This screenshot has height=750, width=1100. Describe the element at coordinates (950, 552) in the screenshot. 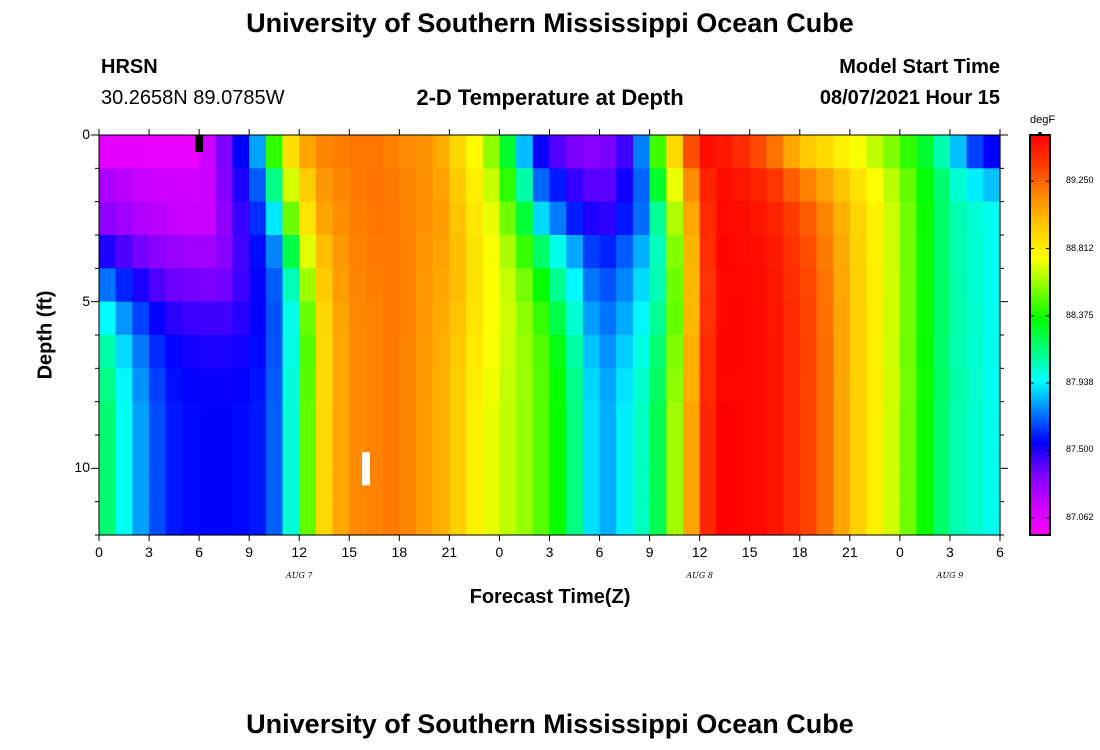

I see `x-tick-label: 3` at that location.